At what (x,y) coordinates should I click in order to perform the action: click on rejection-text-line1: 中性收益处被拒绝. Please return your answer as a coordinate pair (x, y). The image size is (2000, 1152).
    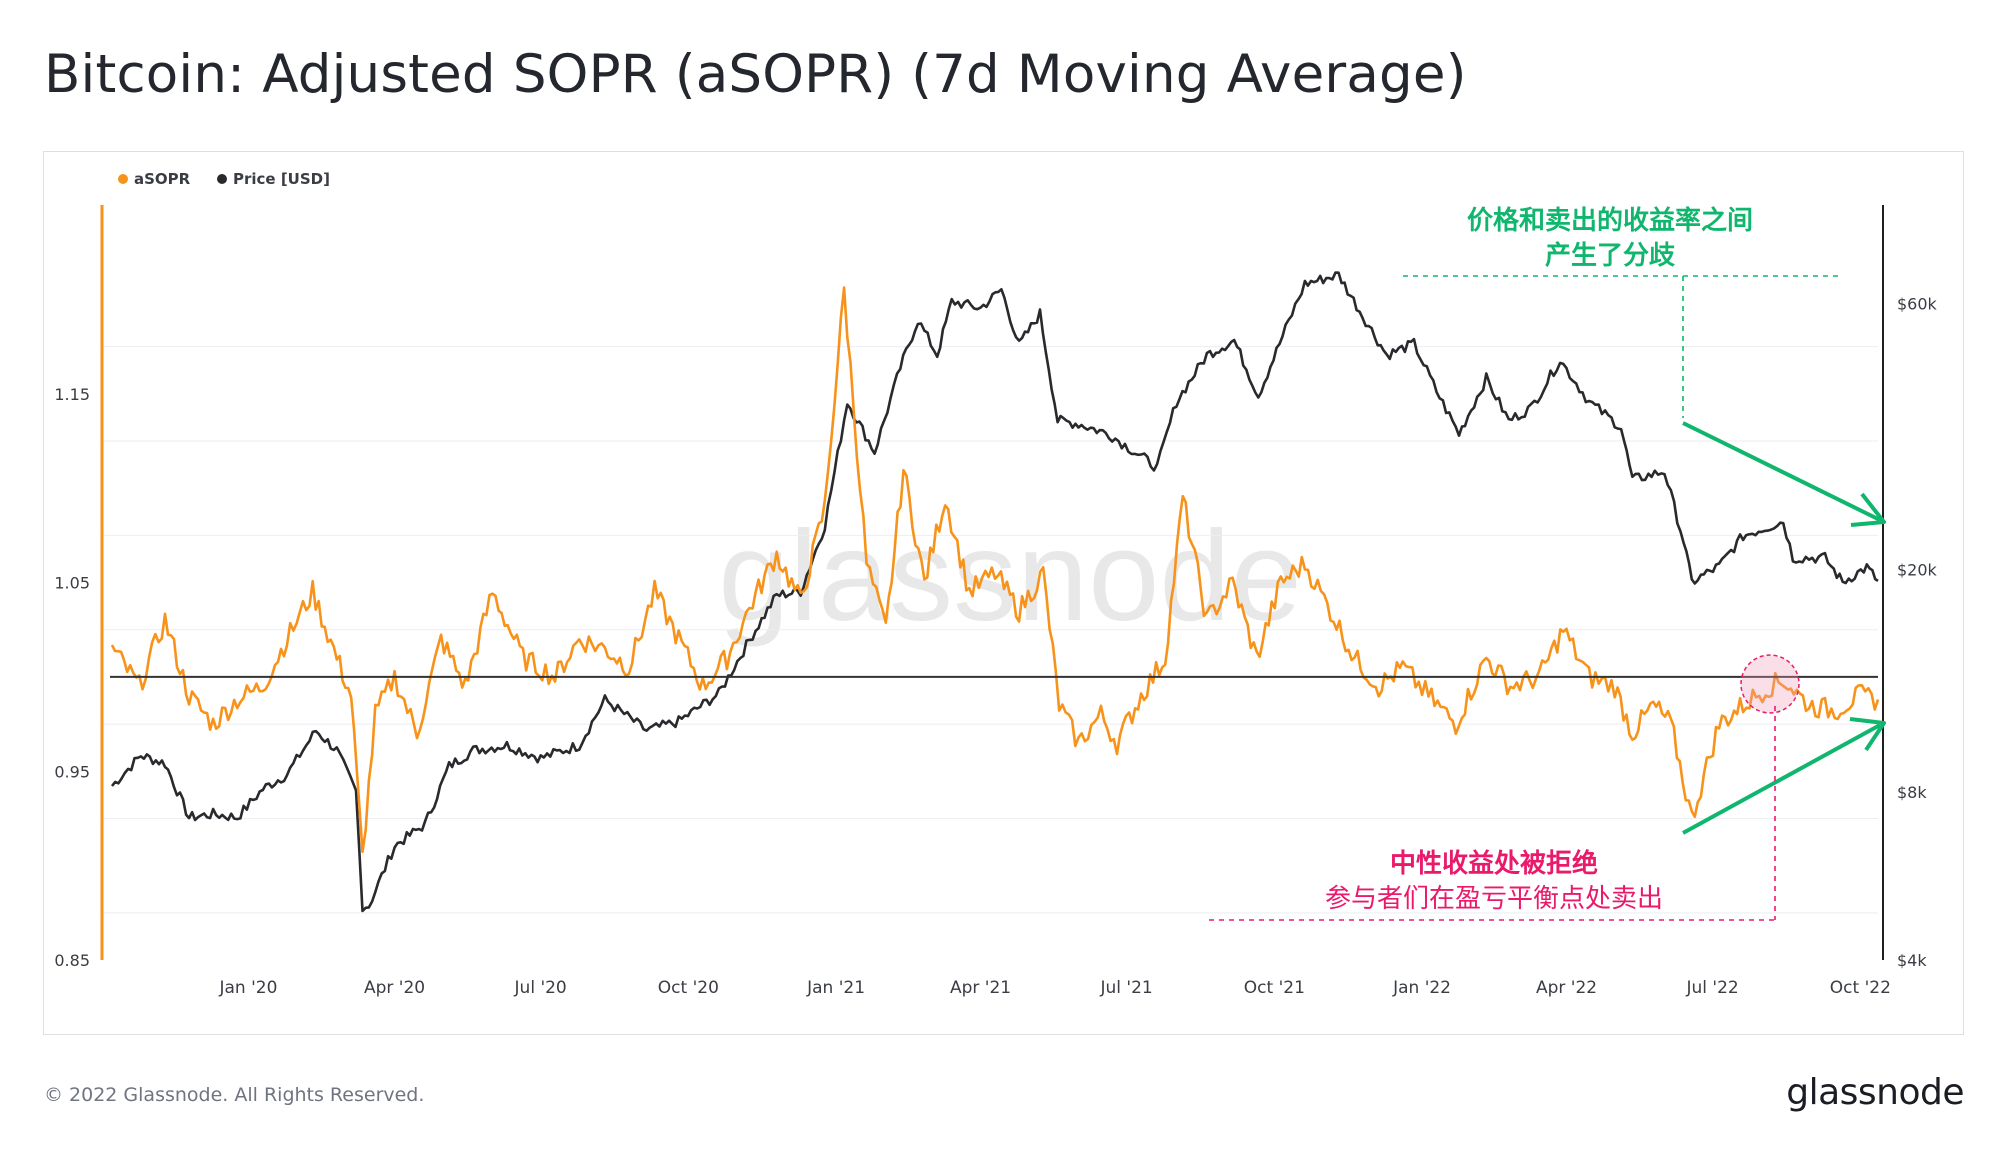
    Looking at the image, I should click on (1494, 863).